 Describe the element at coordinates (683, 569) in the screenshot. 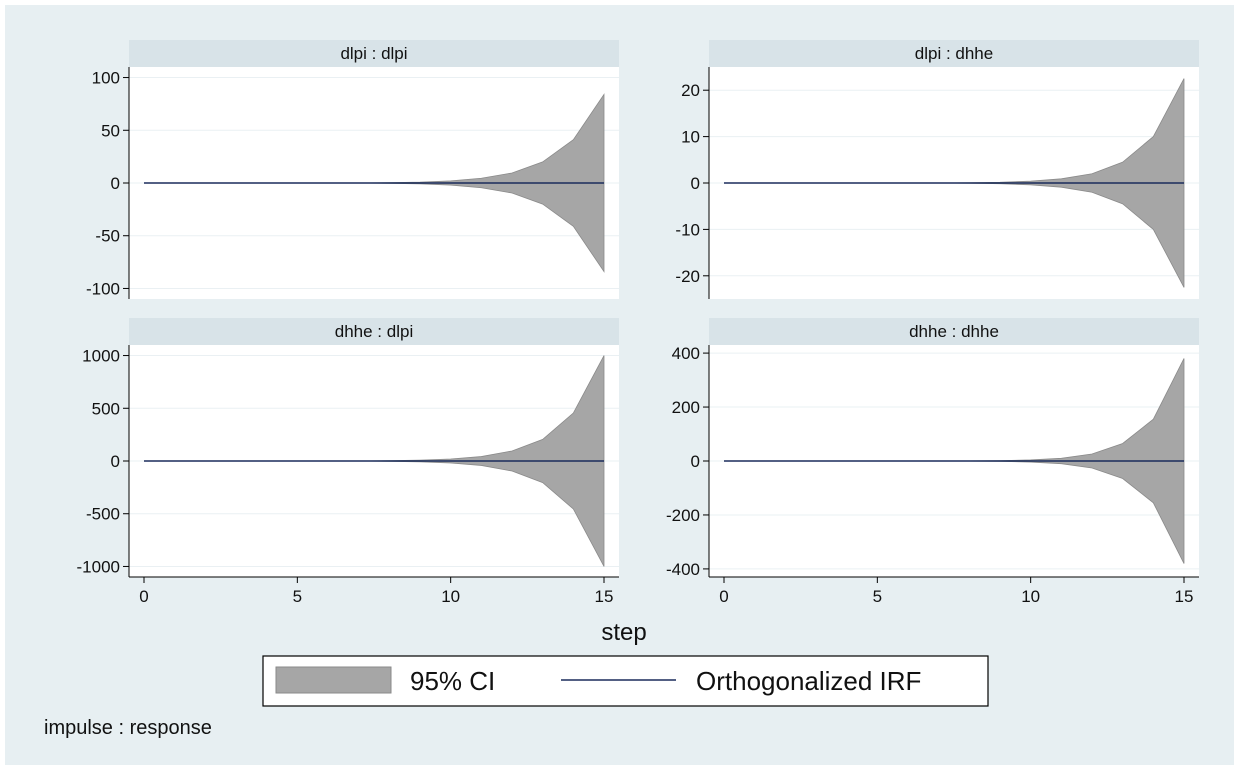

I see `y-tick-label: -400` at that location.